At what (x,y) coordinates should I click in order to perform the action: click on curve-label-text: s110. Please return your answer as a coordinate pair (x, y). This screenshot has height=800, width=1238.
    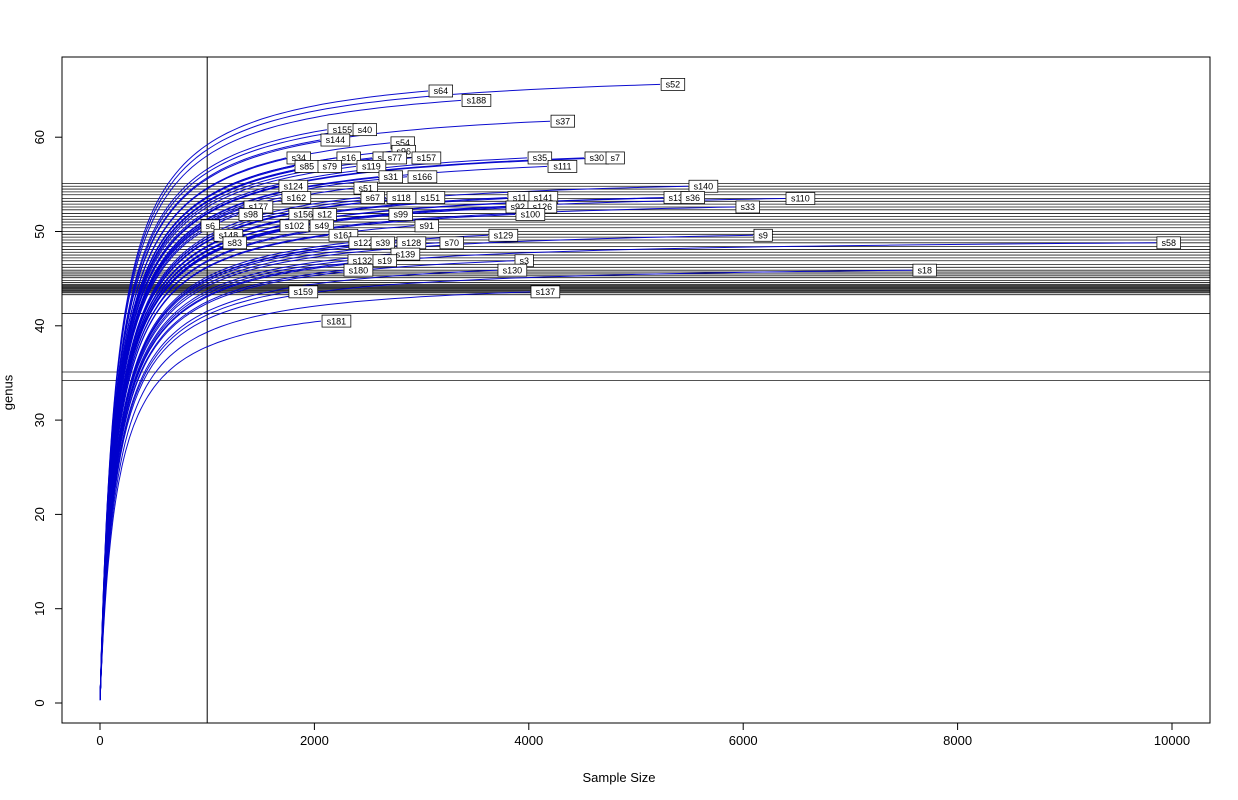
    Looking at the image, I should click on (800, 199).